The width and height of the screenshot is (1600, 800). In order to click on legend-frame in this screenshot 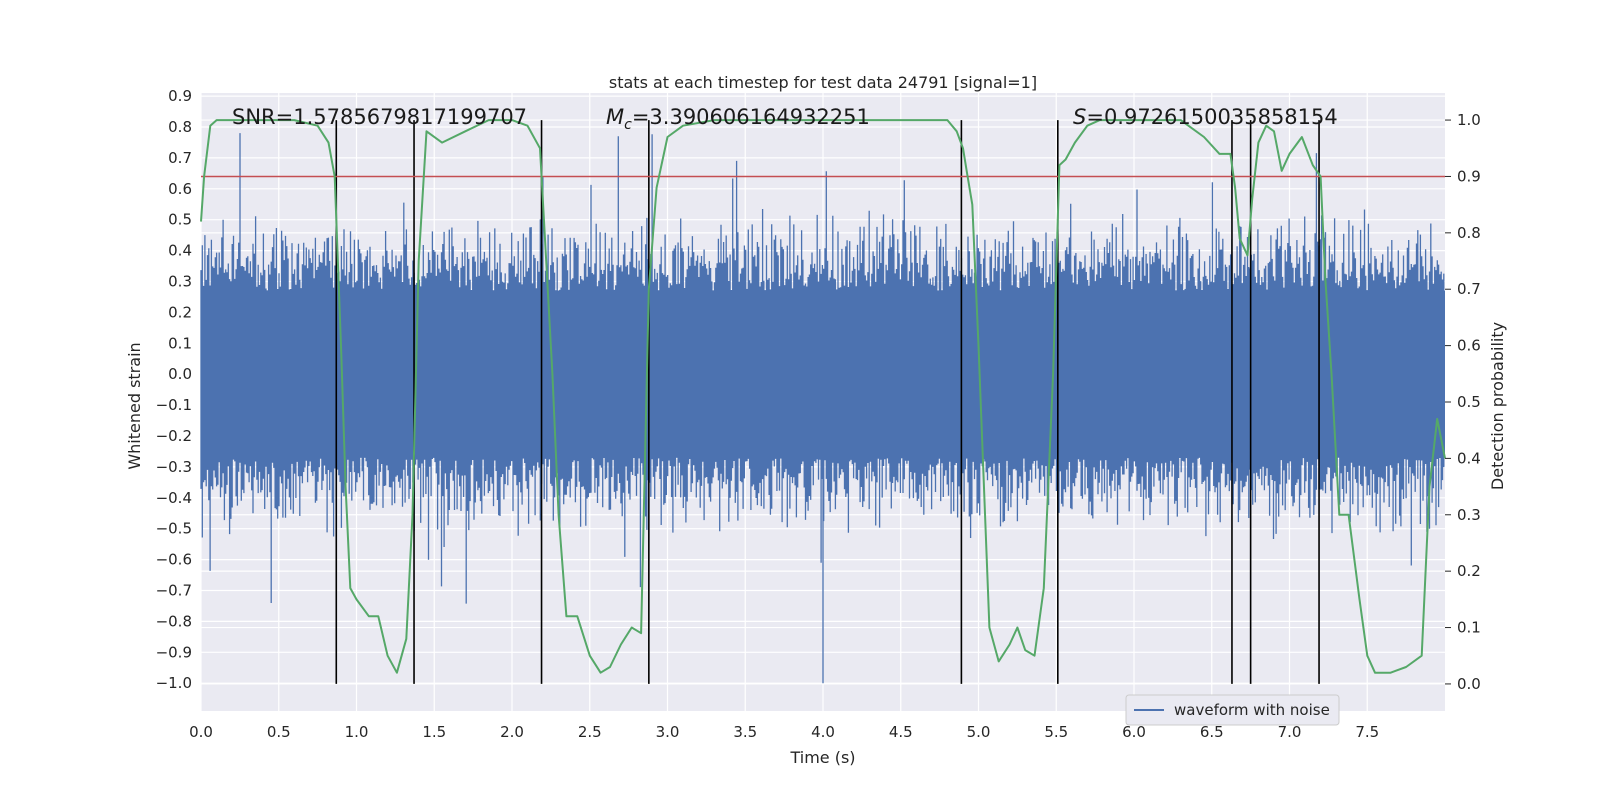, I will do `click(1232, 710)`.